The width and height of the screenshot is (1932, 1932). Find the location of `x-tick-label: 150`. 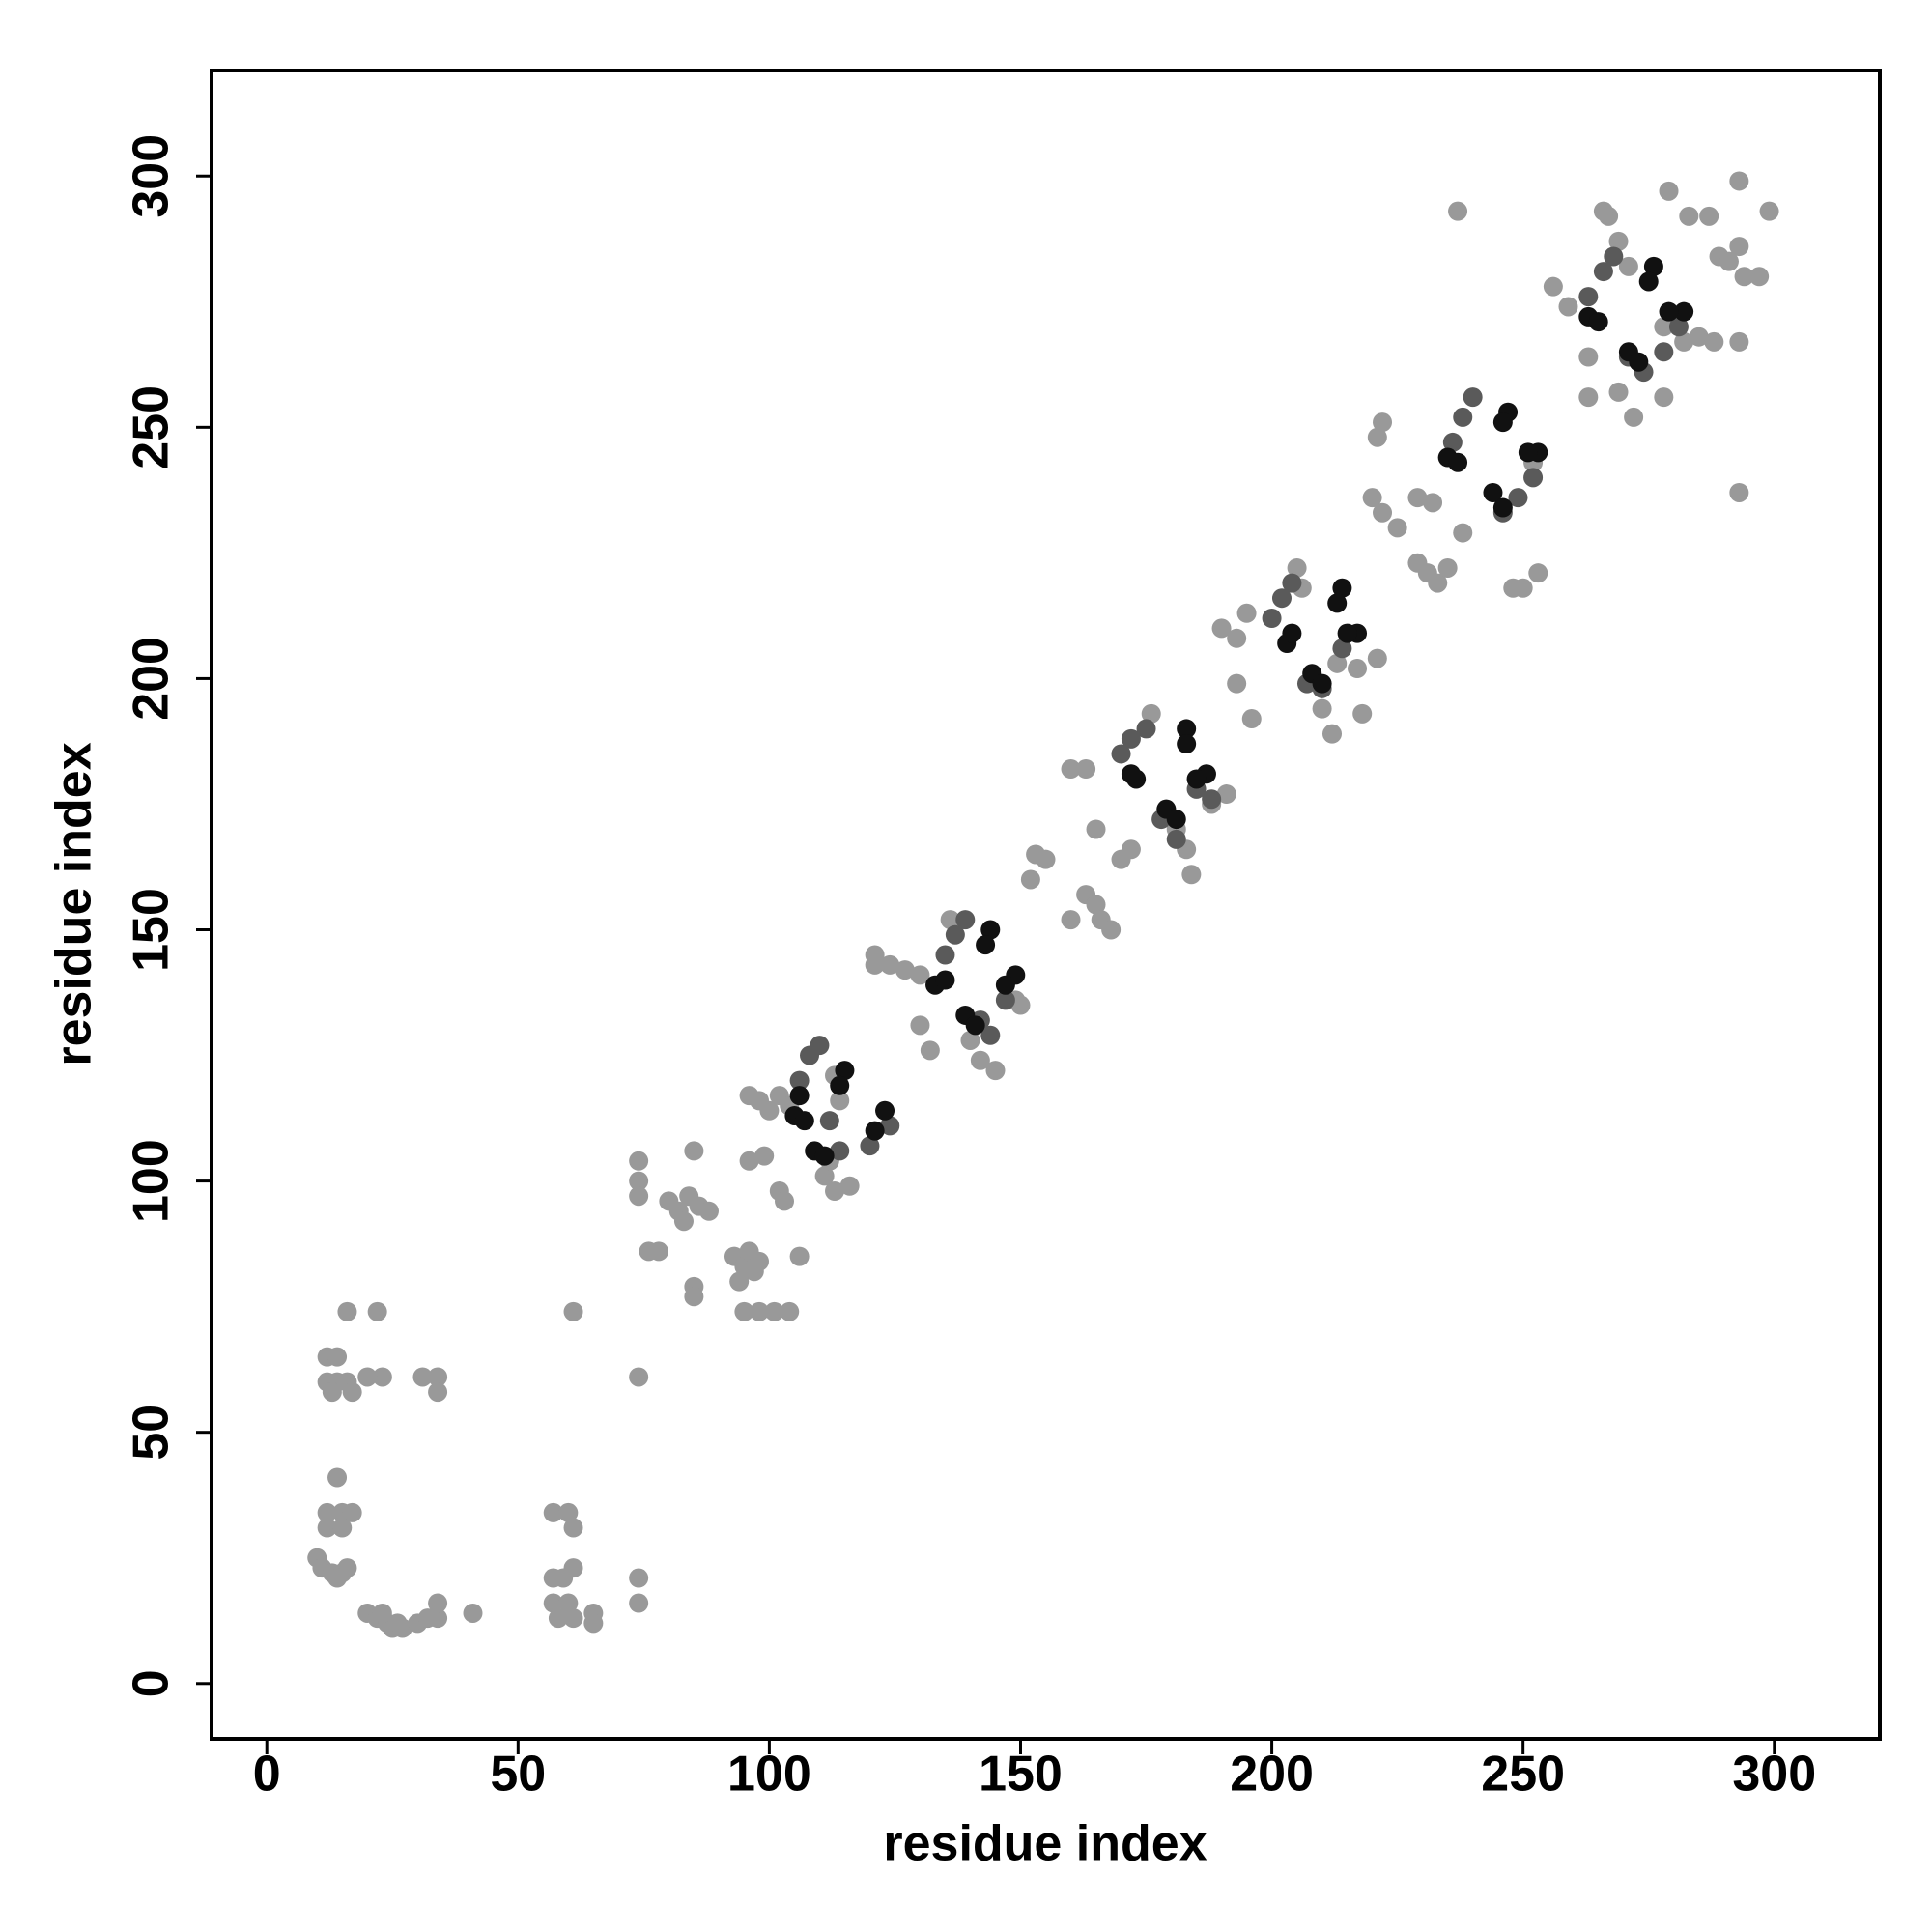

x-tick-label: 150 is located at coordinates (1021, 1775).